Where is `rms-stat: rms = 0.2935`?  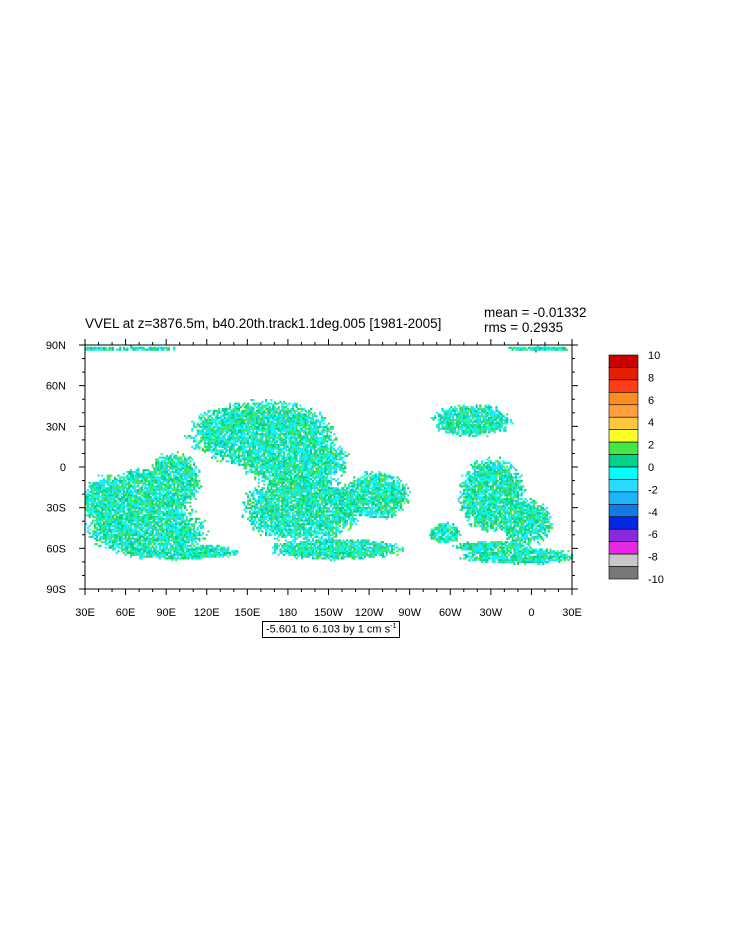
rms-stat: rms = 0.2935 is located at coordinates (524, 327).